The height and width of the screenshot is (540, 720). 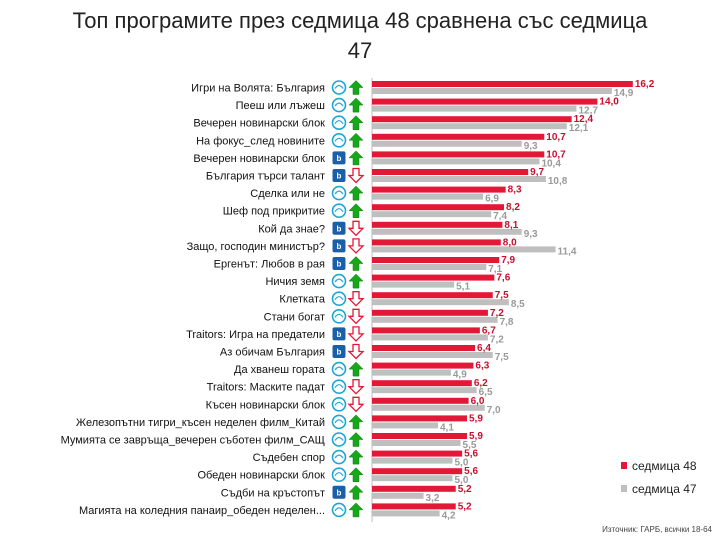 I want to click on category-label: Traitors: Маските падат, so click(x=266, y=388).